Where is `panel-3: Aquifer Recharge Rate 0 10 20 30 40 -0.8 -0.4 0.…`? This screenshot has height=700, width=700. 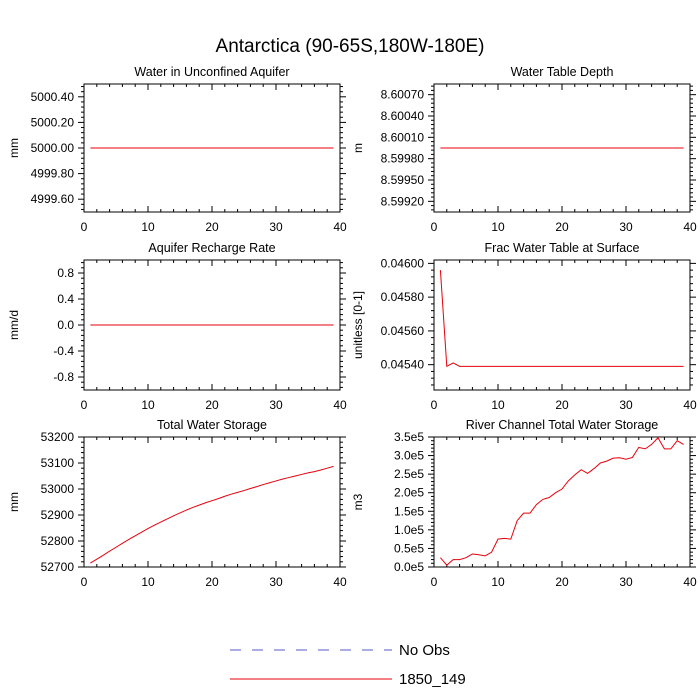 panel-3: Aquifer Recharge Rate 0 10 20 30 40 -0.8 -0.4 0.… is located at coordinates (177, 326).